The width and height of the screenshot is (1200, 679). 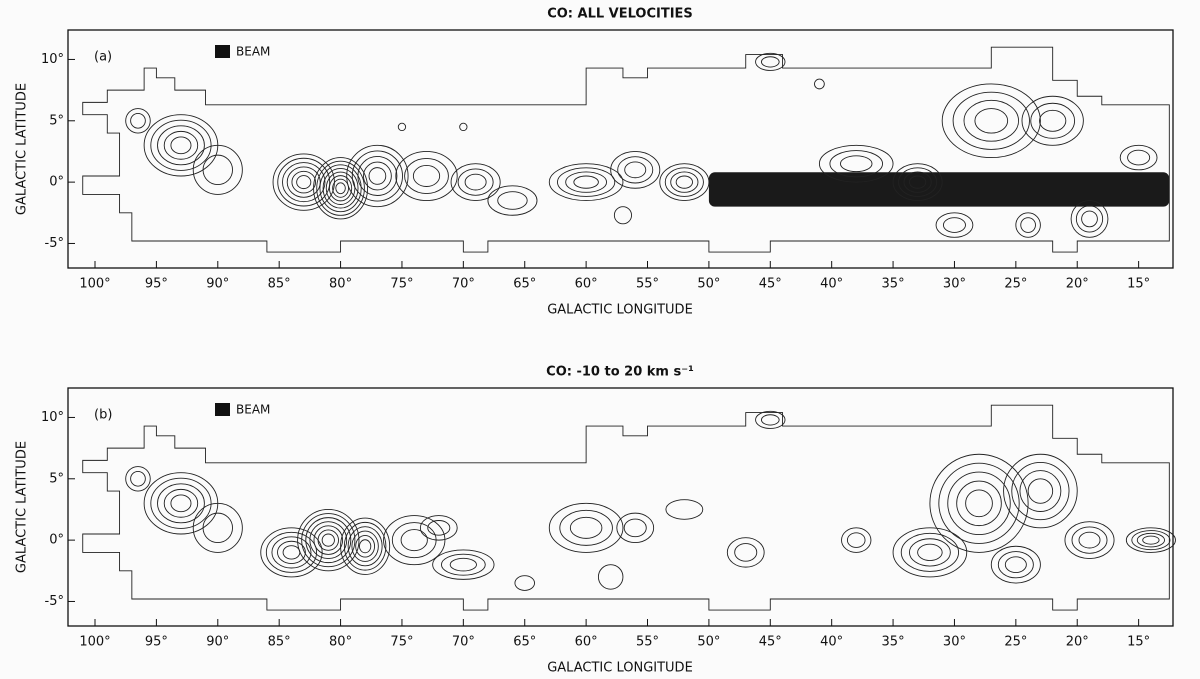 I want to click on y-tick-label: 10°, so click(x=52, y=59).